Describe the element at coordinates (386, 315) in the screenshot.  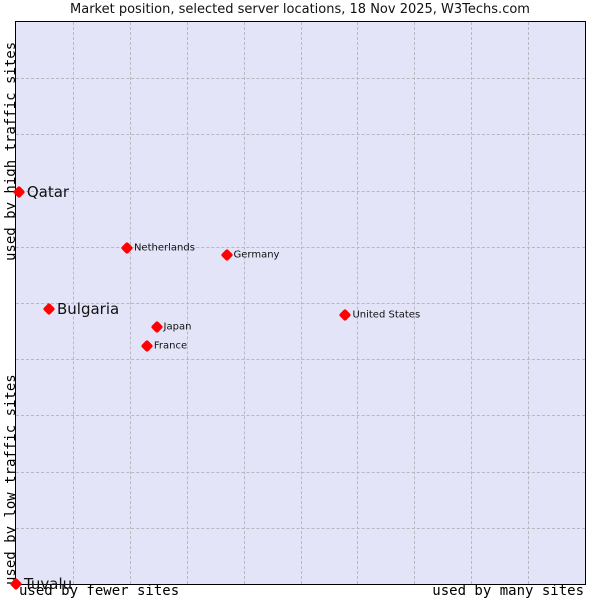
I see `data-point-label: United States` at that location.